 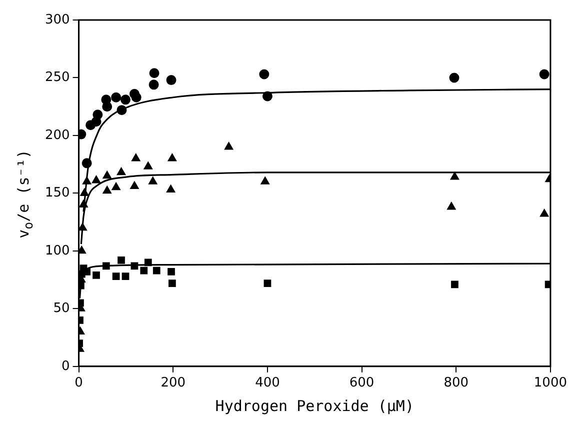 I want to click on x-tick-label: 400, so click(x=267, y=383).